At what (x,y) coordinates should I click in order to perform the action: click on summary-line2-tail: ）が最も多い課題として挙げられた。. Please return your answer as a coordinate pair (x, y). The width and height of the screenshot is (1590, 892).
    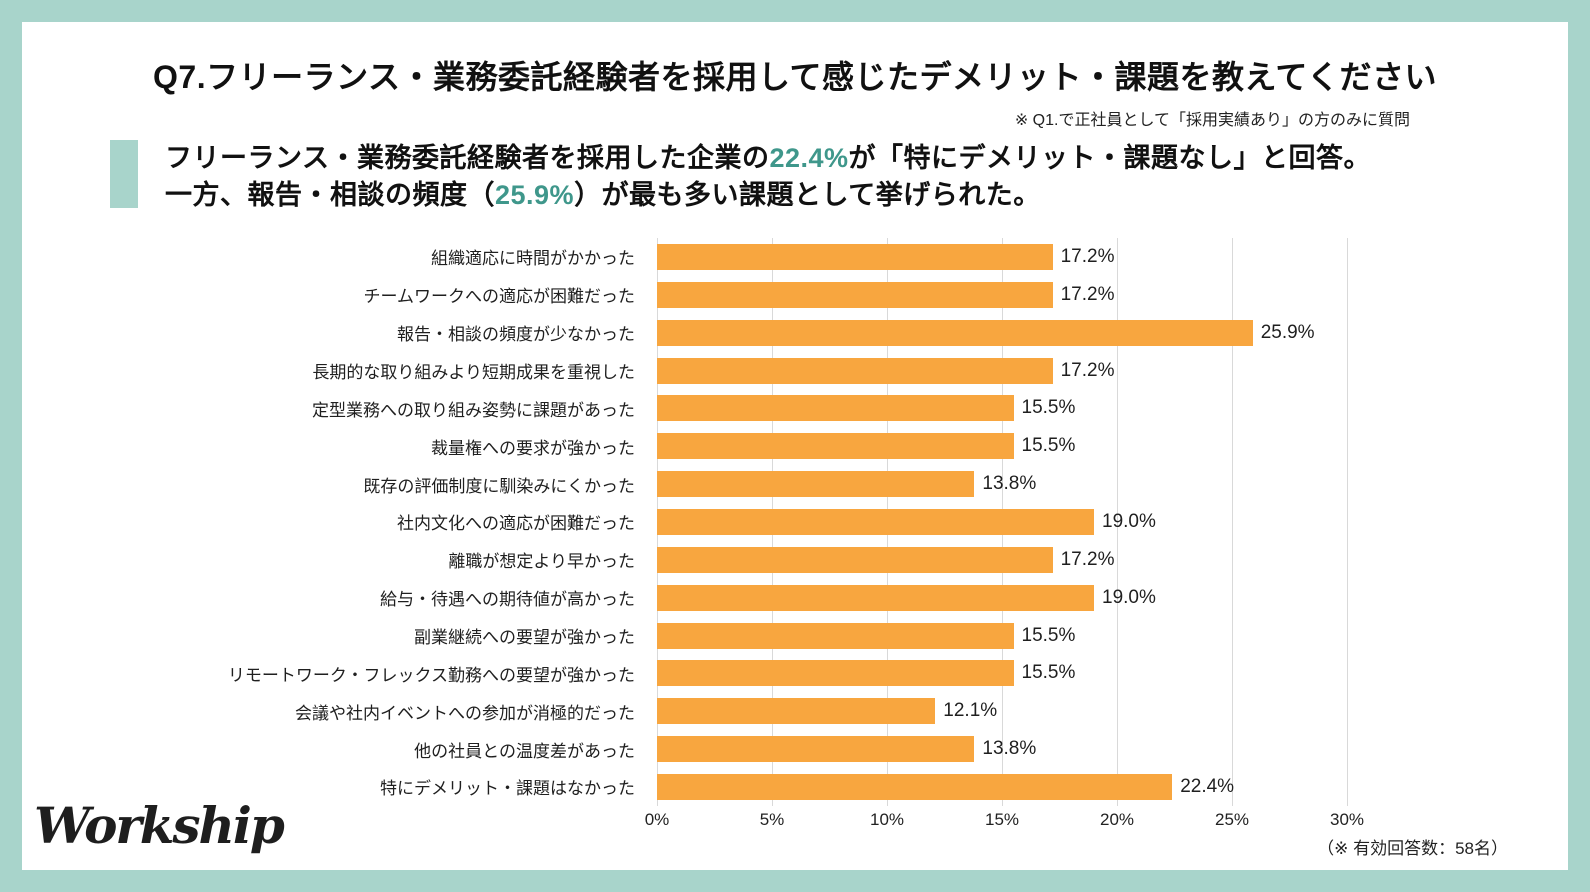
    Looking at the image, I should click on (807, 195).